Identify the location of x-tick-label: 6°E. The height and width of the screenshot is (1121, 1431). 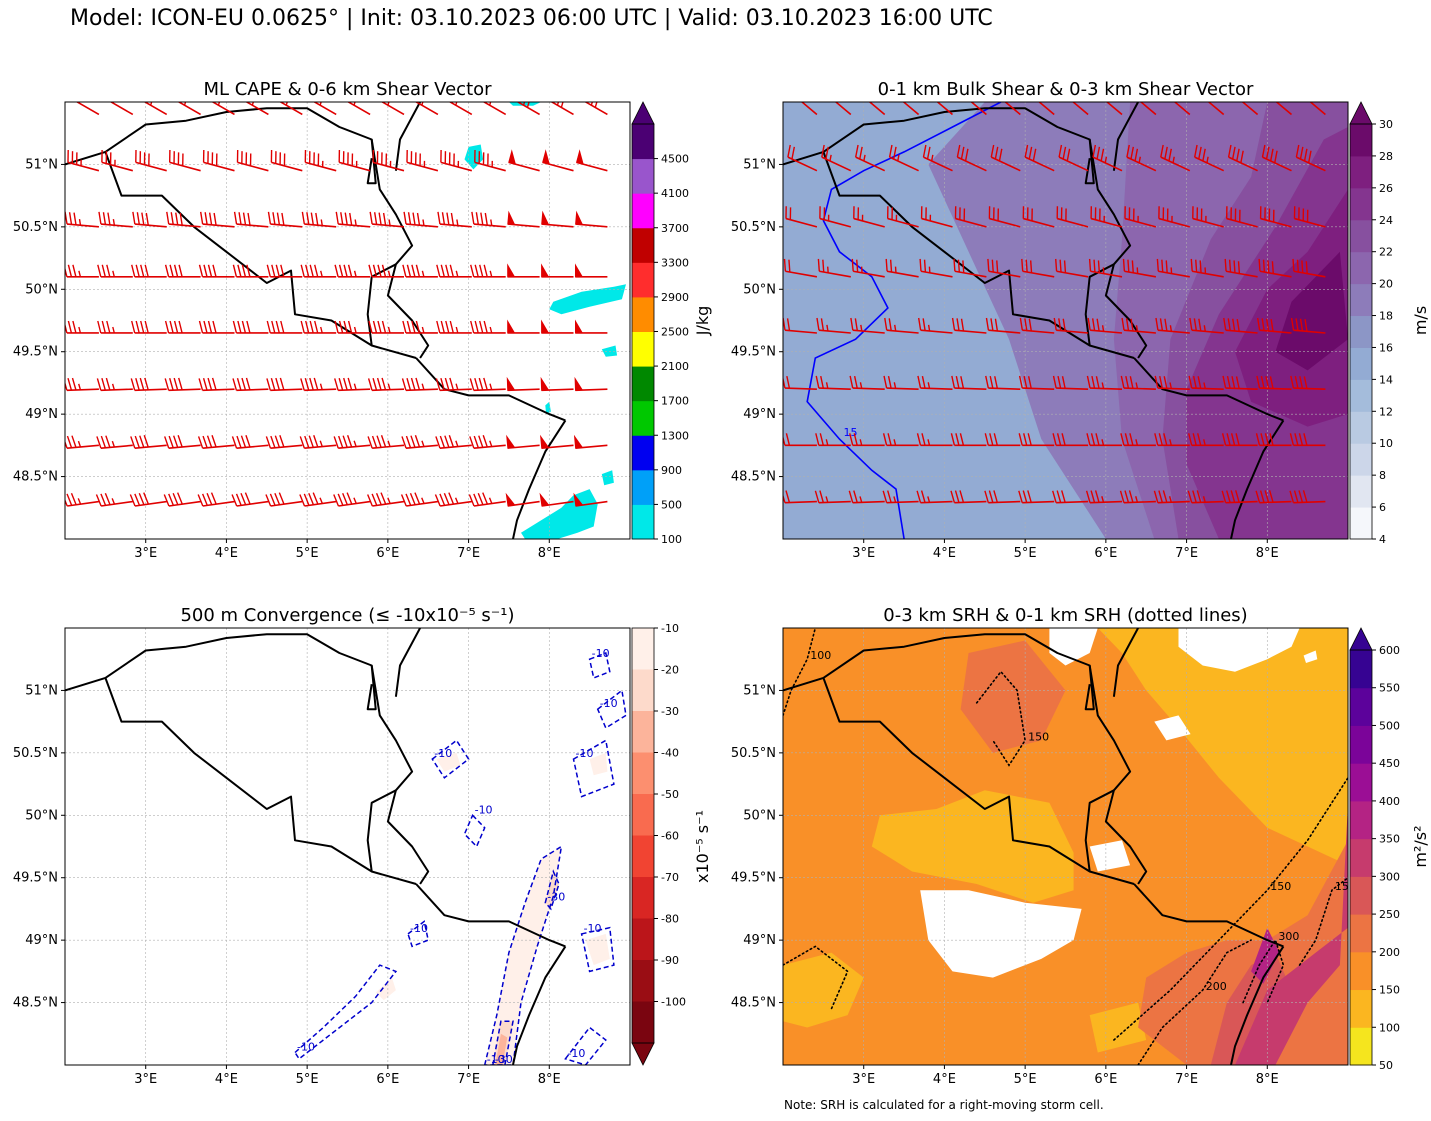
(387, 1079).